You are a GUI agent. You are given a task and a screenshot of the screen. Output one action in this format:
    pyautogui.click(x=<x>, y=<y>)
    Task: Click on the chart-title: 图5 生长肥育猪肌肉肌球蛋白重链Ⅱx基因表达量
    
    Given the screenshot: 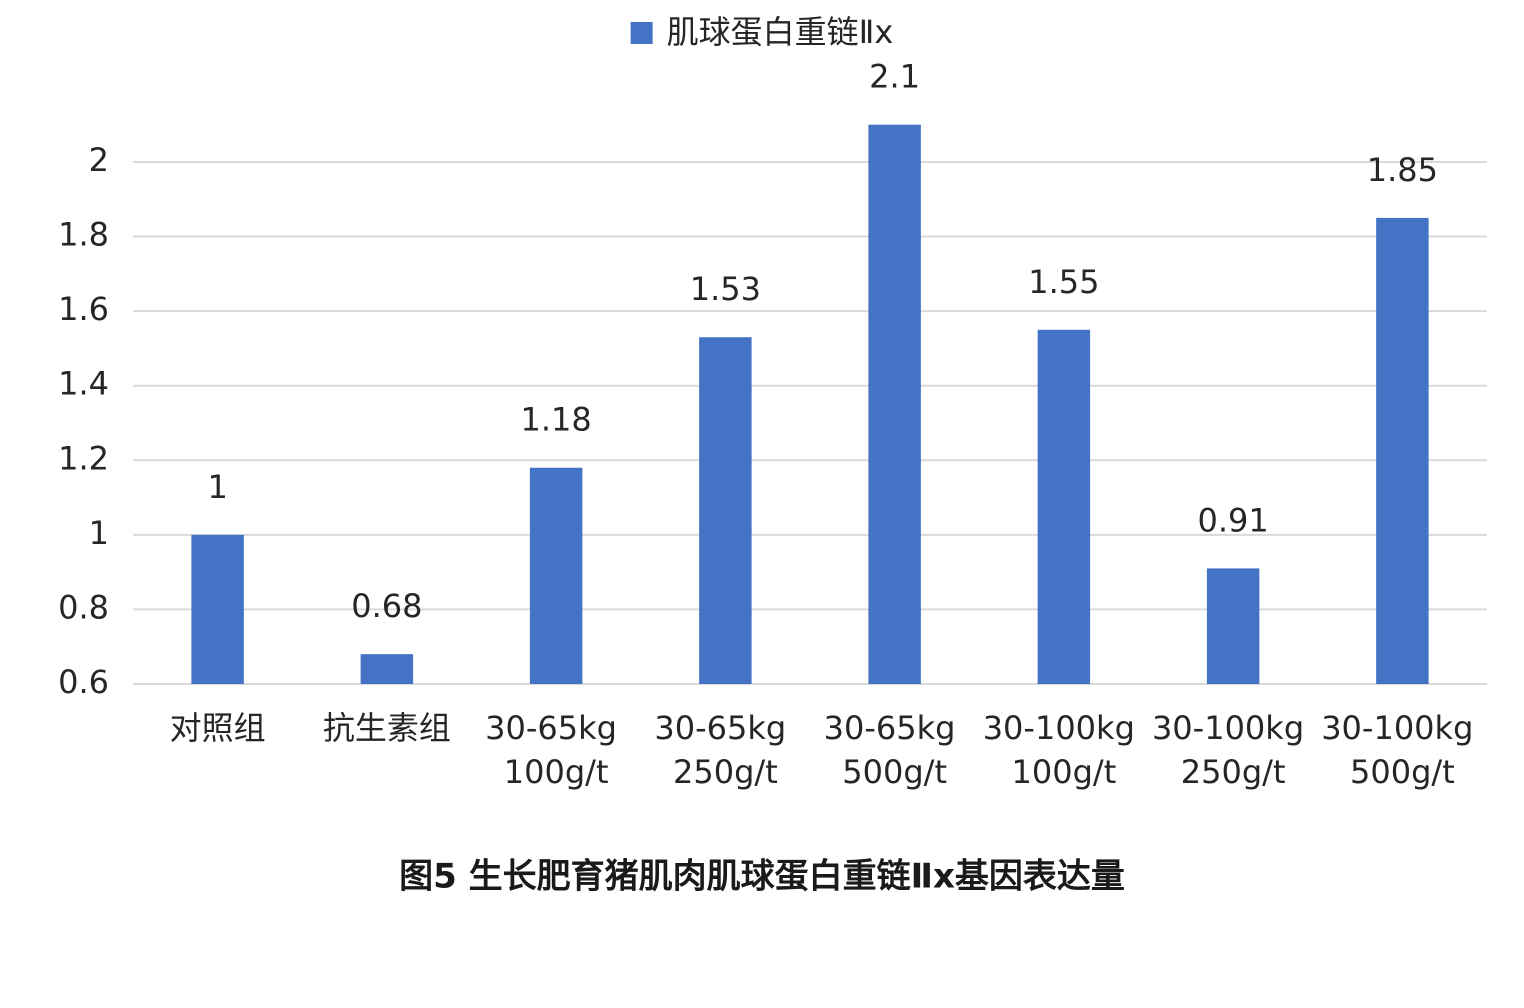 What is the action you would take?
    pyautogui.click(x=762, y=877)
    